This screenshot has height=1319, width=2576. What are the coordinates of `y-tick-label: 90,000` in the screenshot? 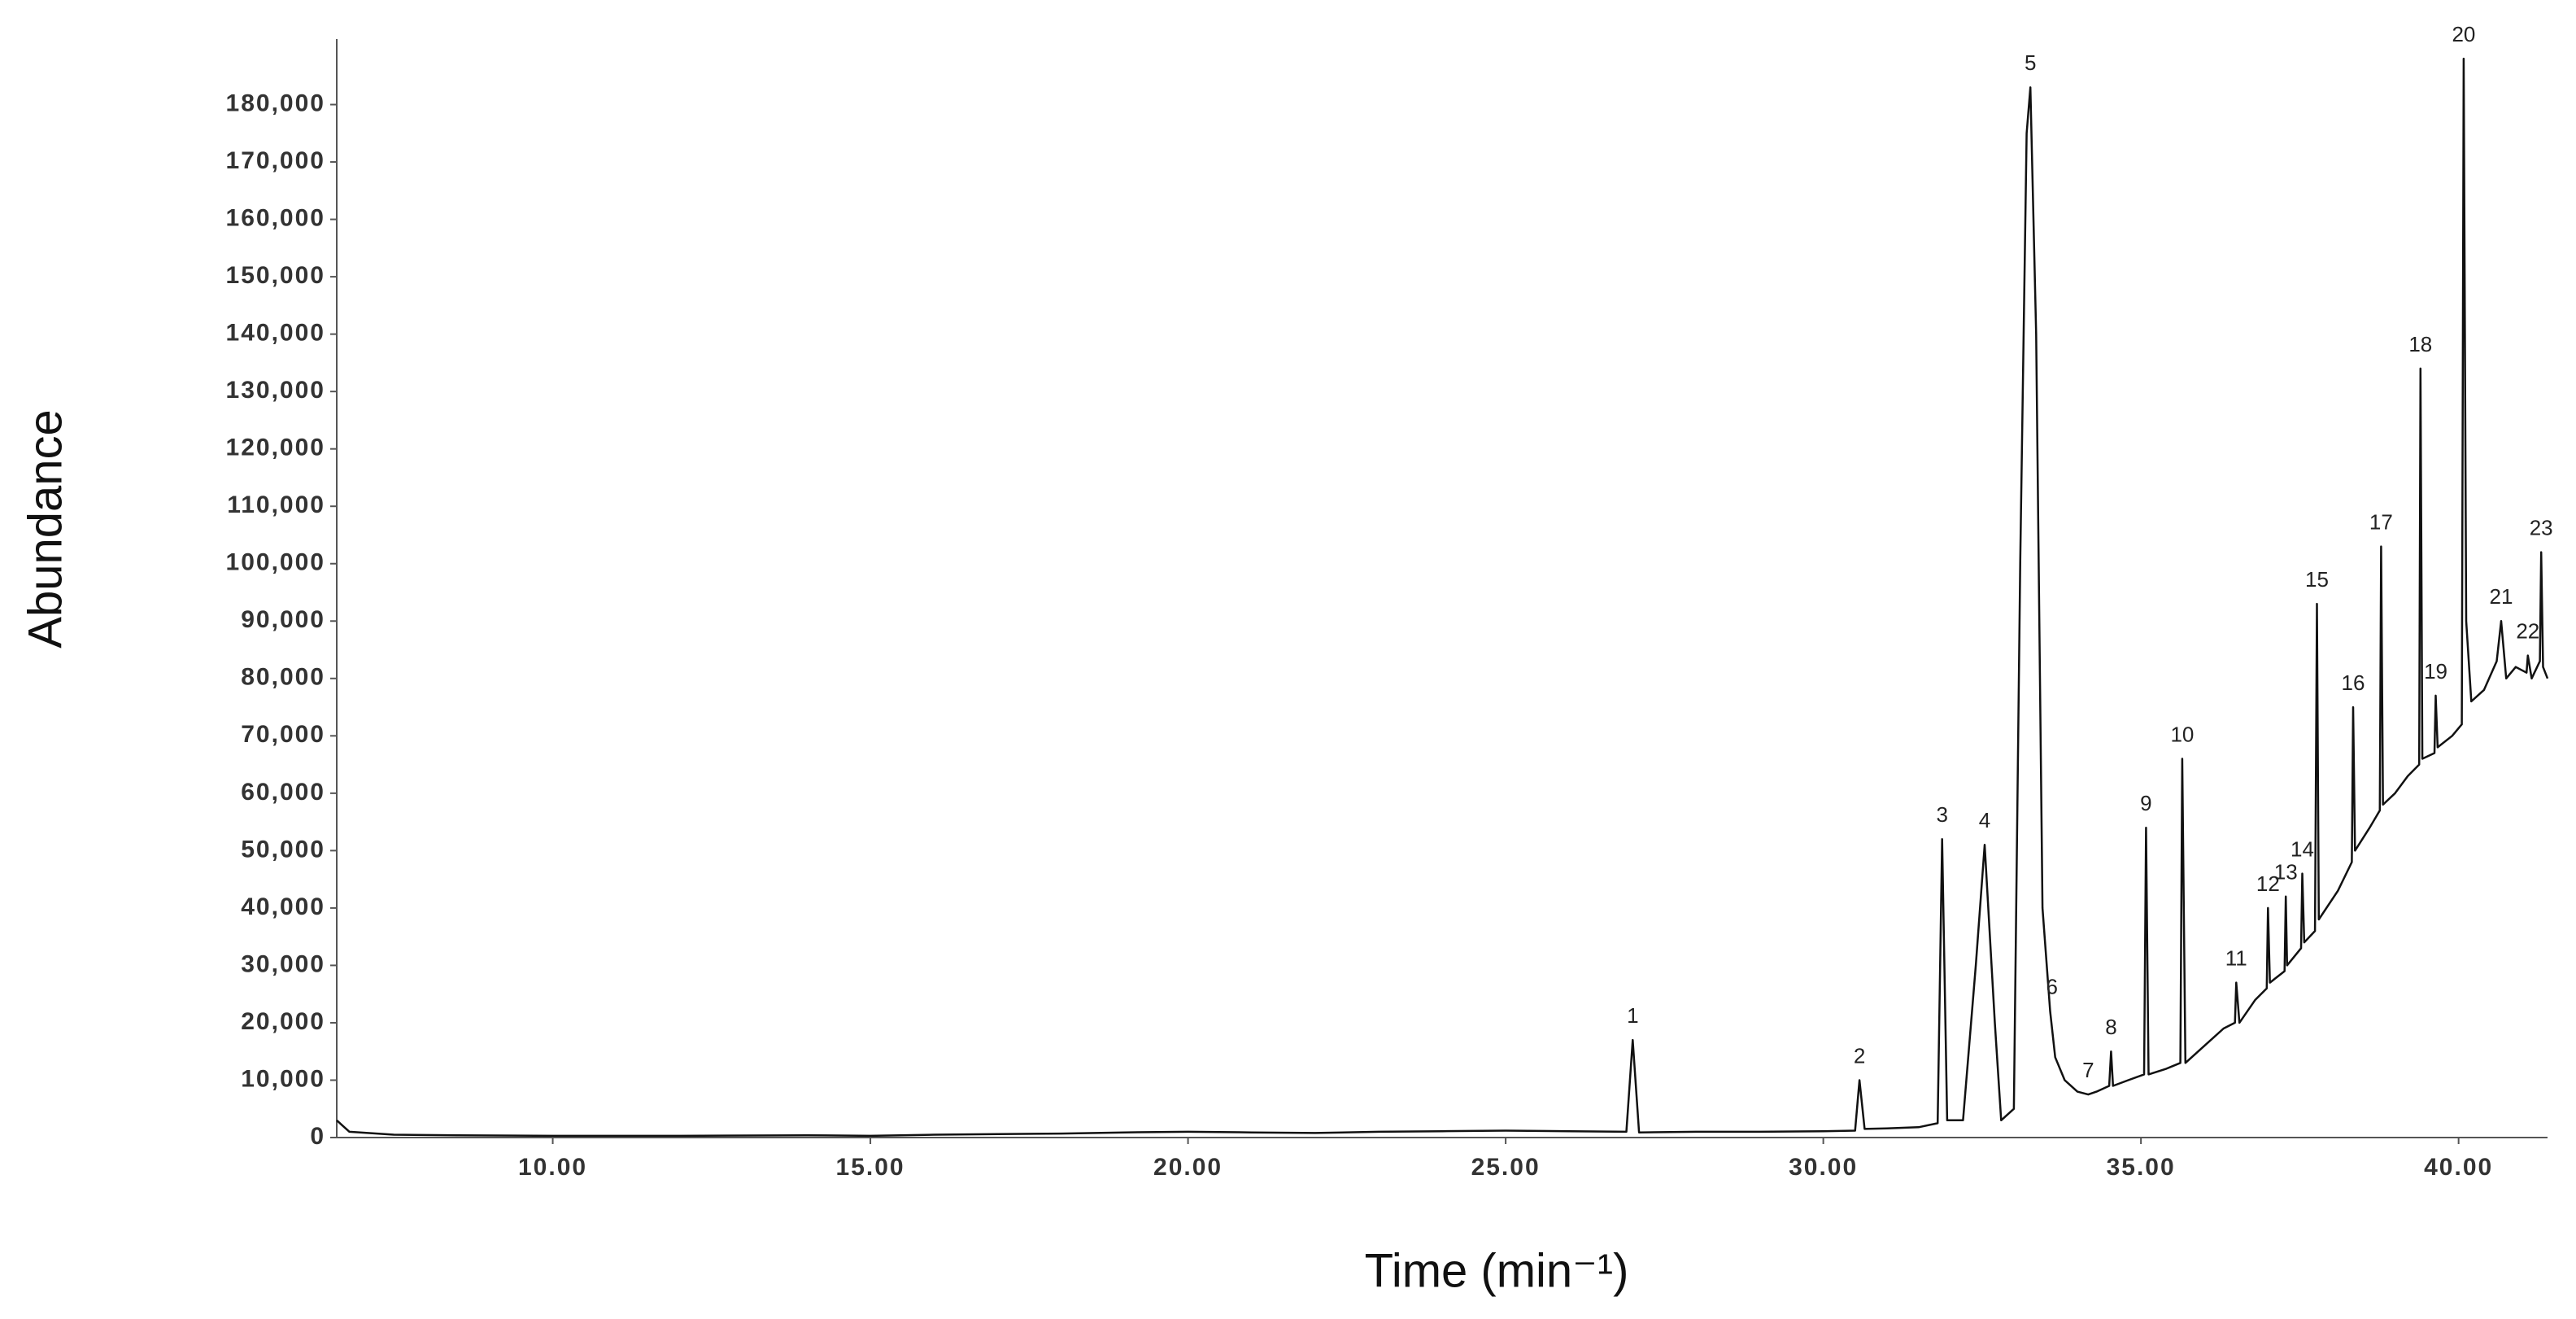 It's located at (283, 619).